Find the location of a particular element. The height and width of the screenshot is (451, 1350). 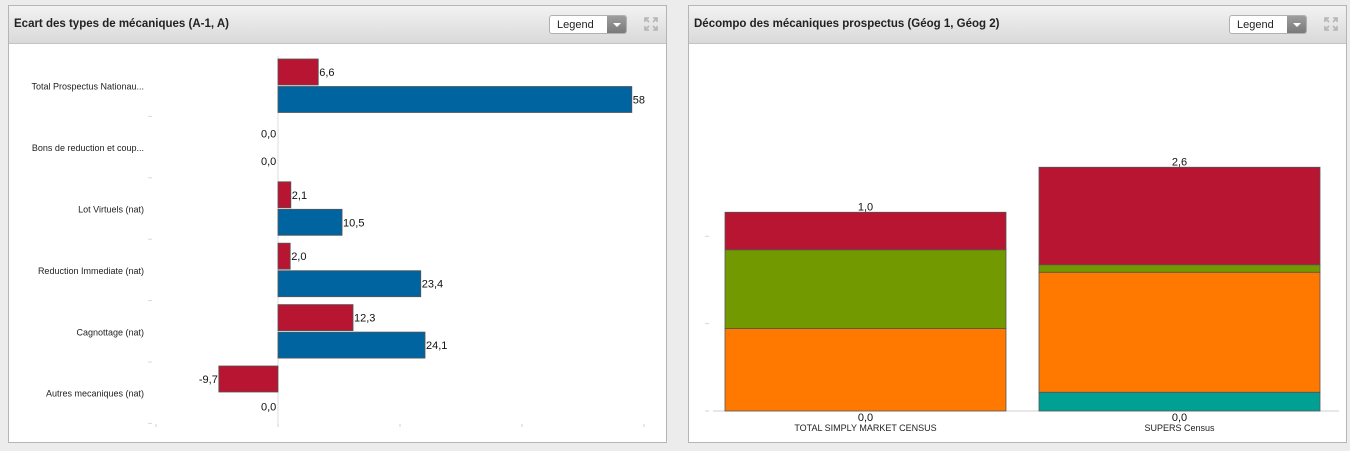

data-label: -9,7 is located at coordinates (208, 380).